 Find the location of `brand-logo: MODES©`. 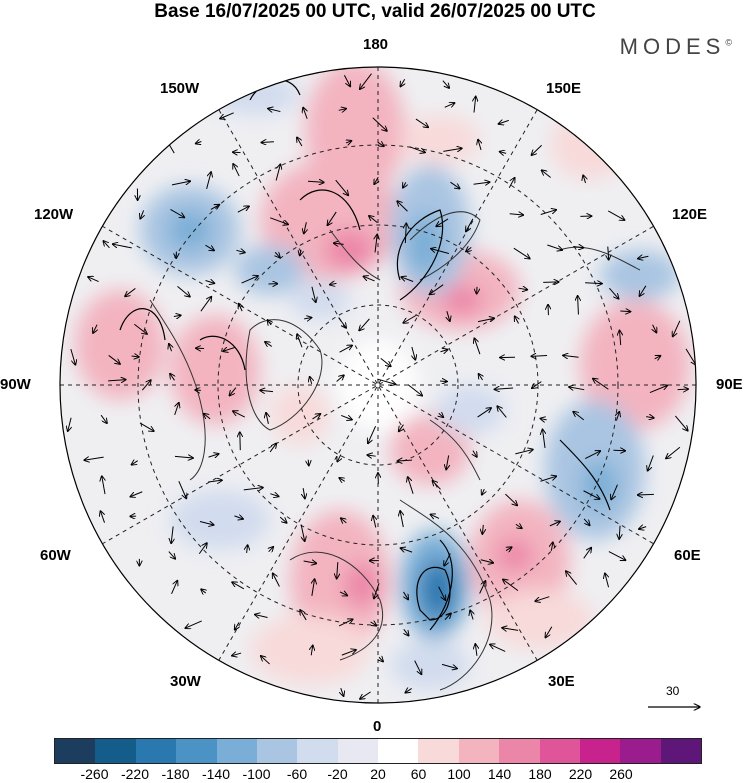

brand-logo: MODES© is located at coordinates (676, 47).